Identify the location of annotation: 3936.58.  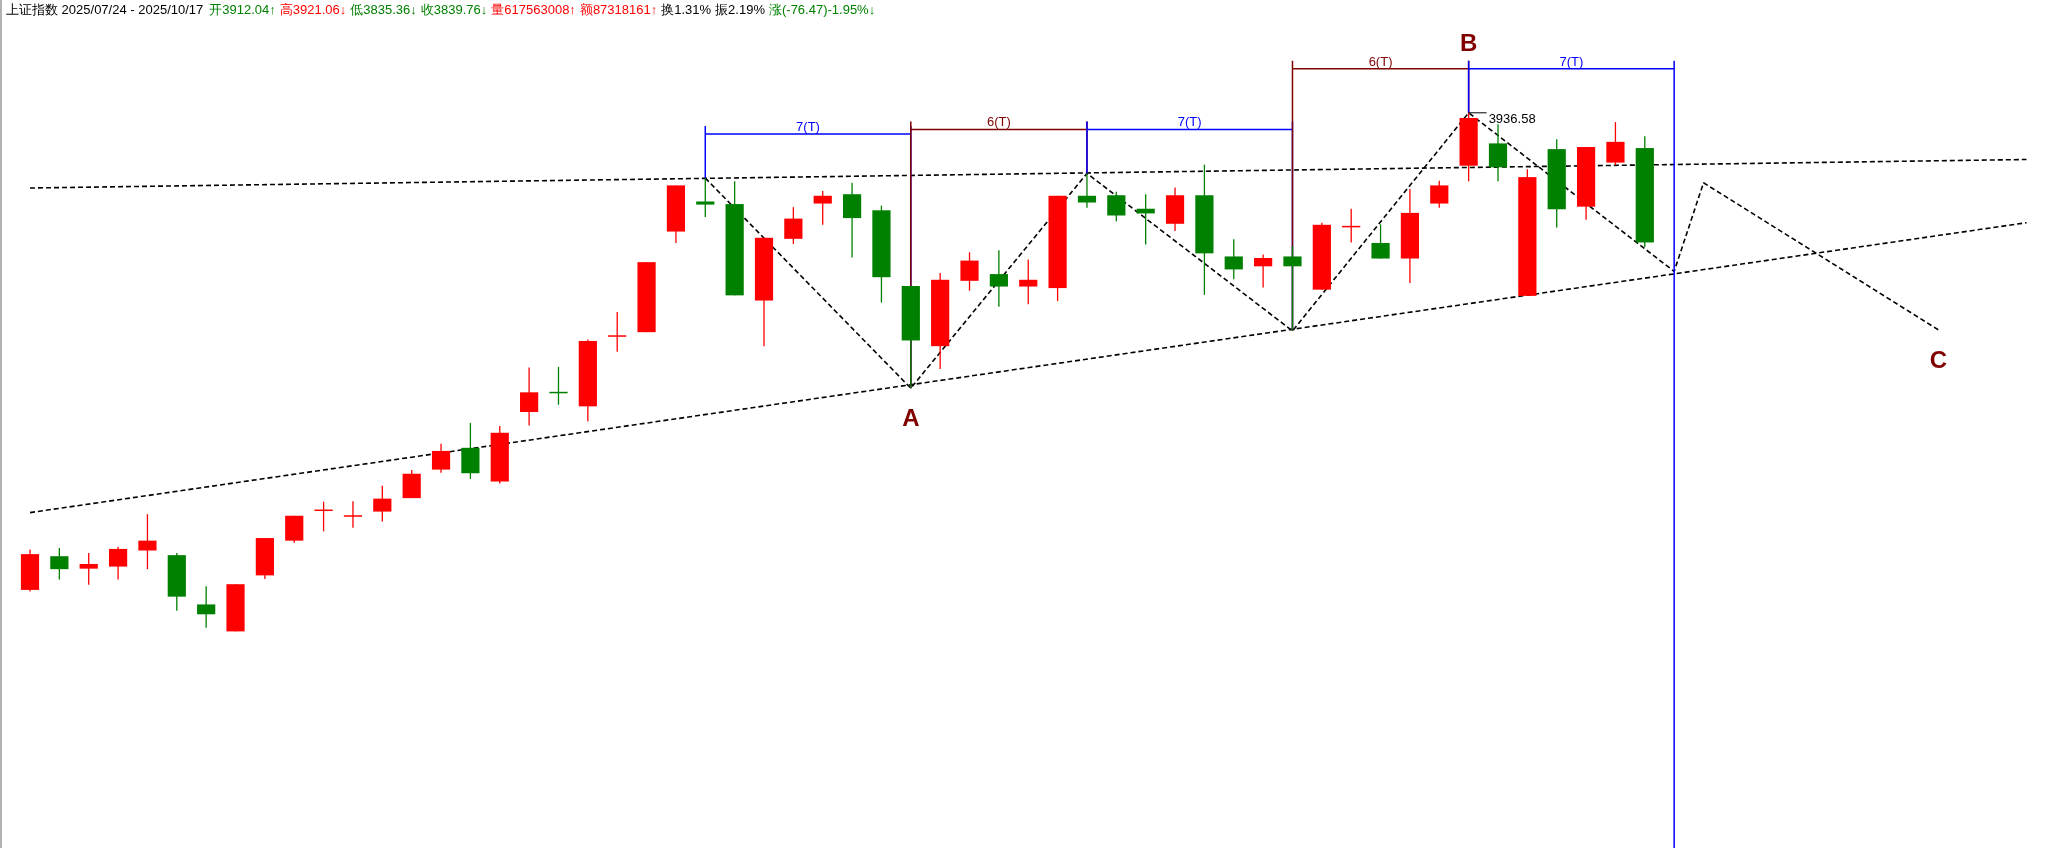
(1512, 118).